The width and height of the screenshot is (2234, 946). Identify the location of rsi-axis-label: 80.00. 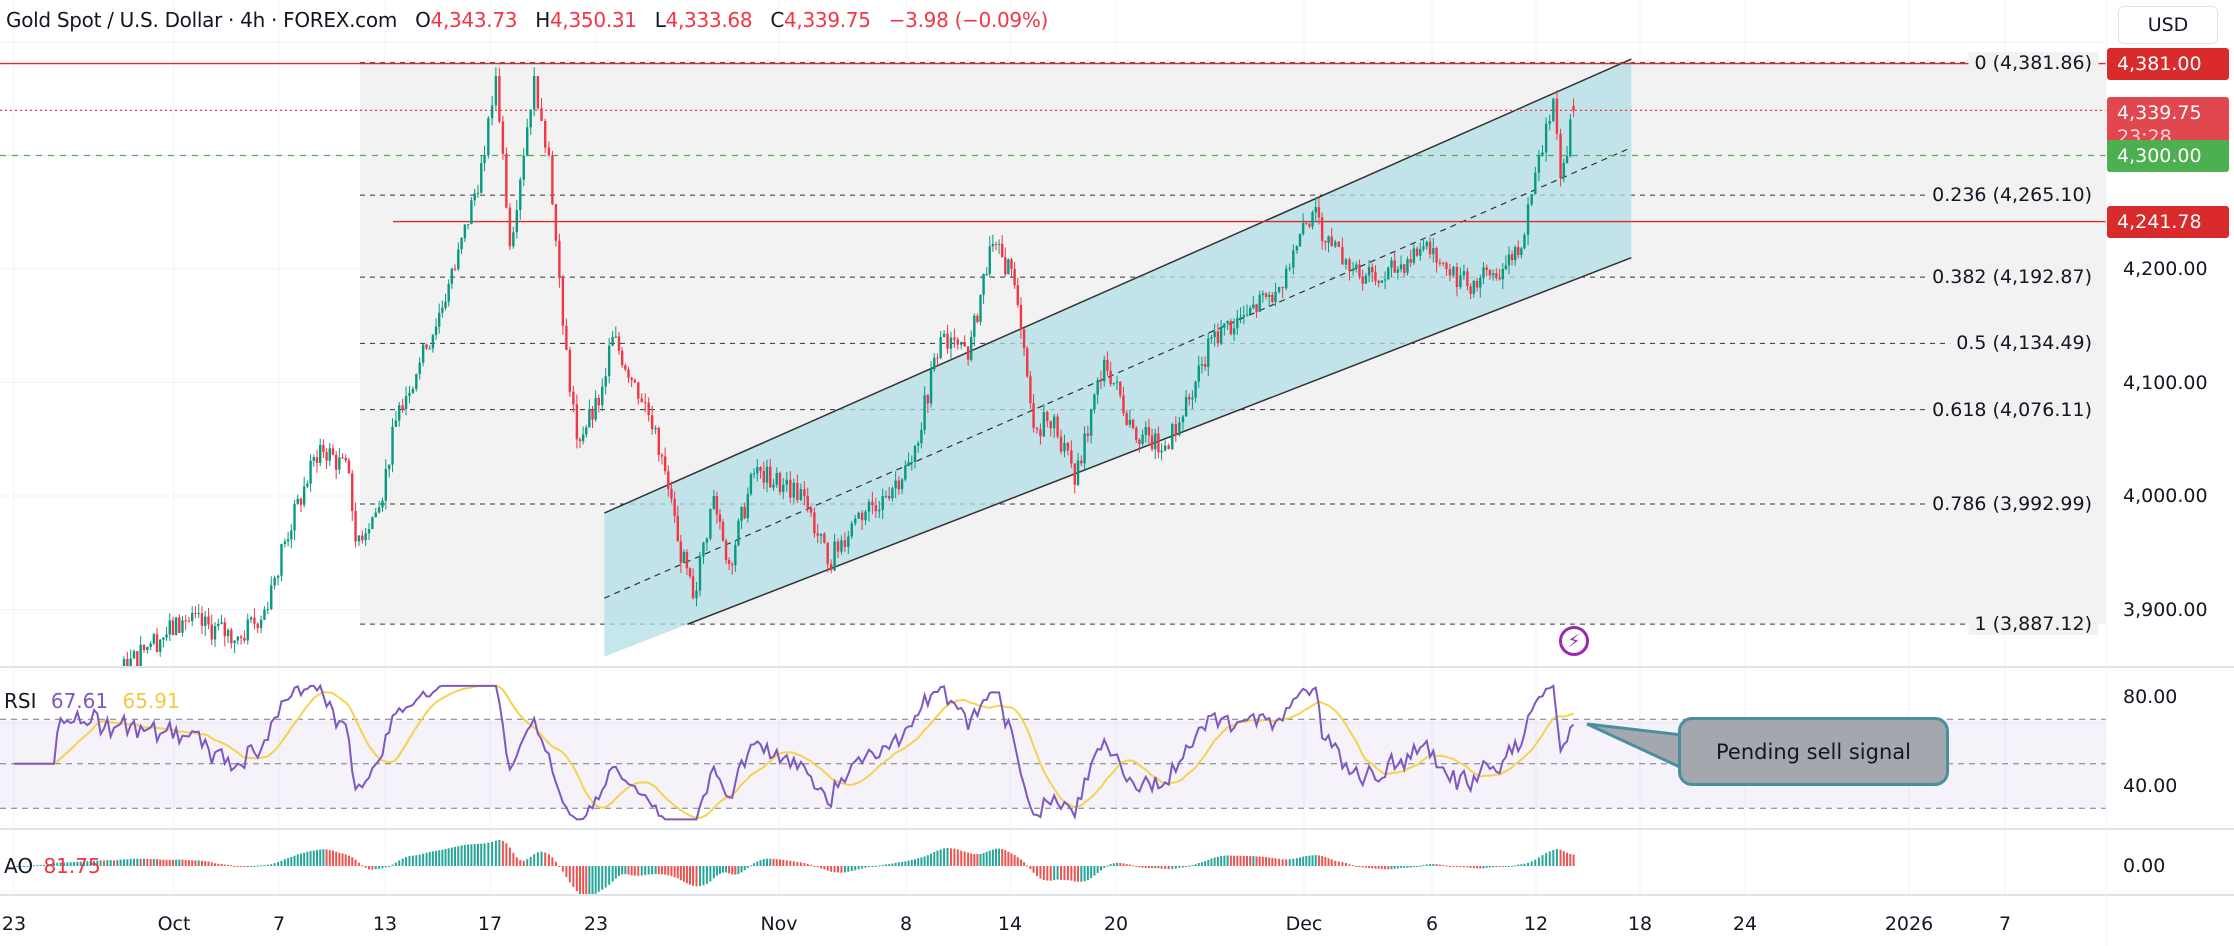
(2150, 697).